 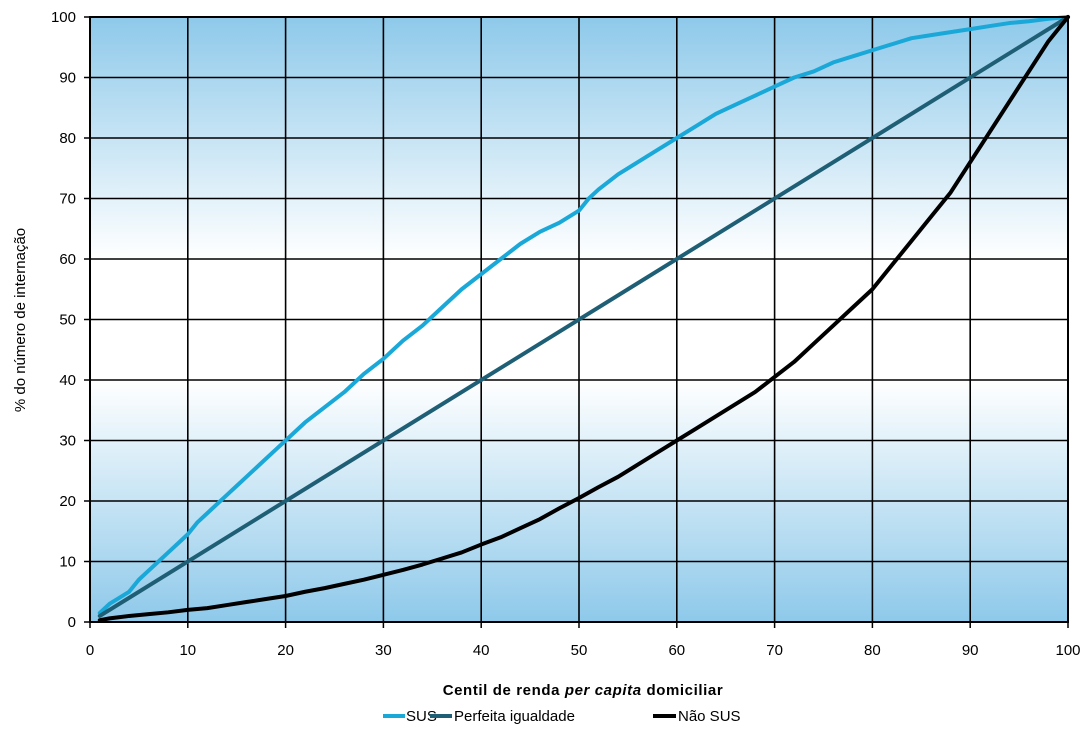 I want to click on x-axis-ticks: 0 10 20 30 40 50 60 70 80 90 100, so click(x=583, y=640).